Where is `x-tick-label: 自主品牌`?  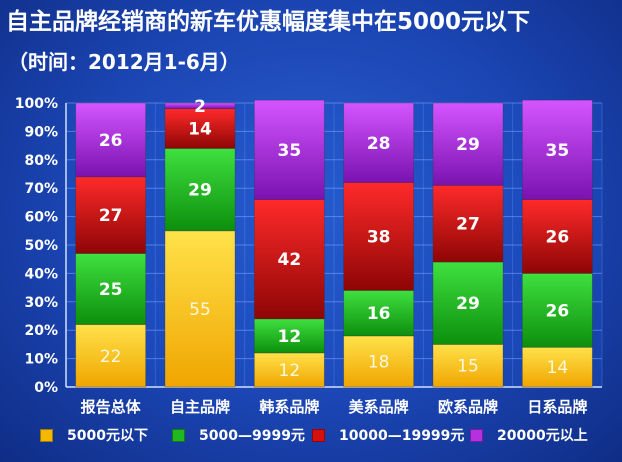
x-tick-label: 自主品牌 is located at coordinates (200, 407).